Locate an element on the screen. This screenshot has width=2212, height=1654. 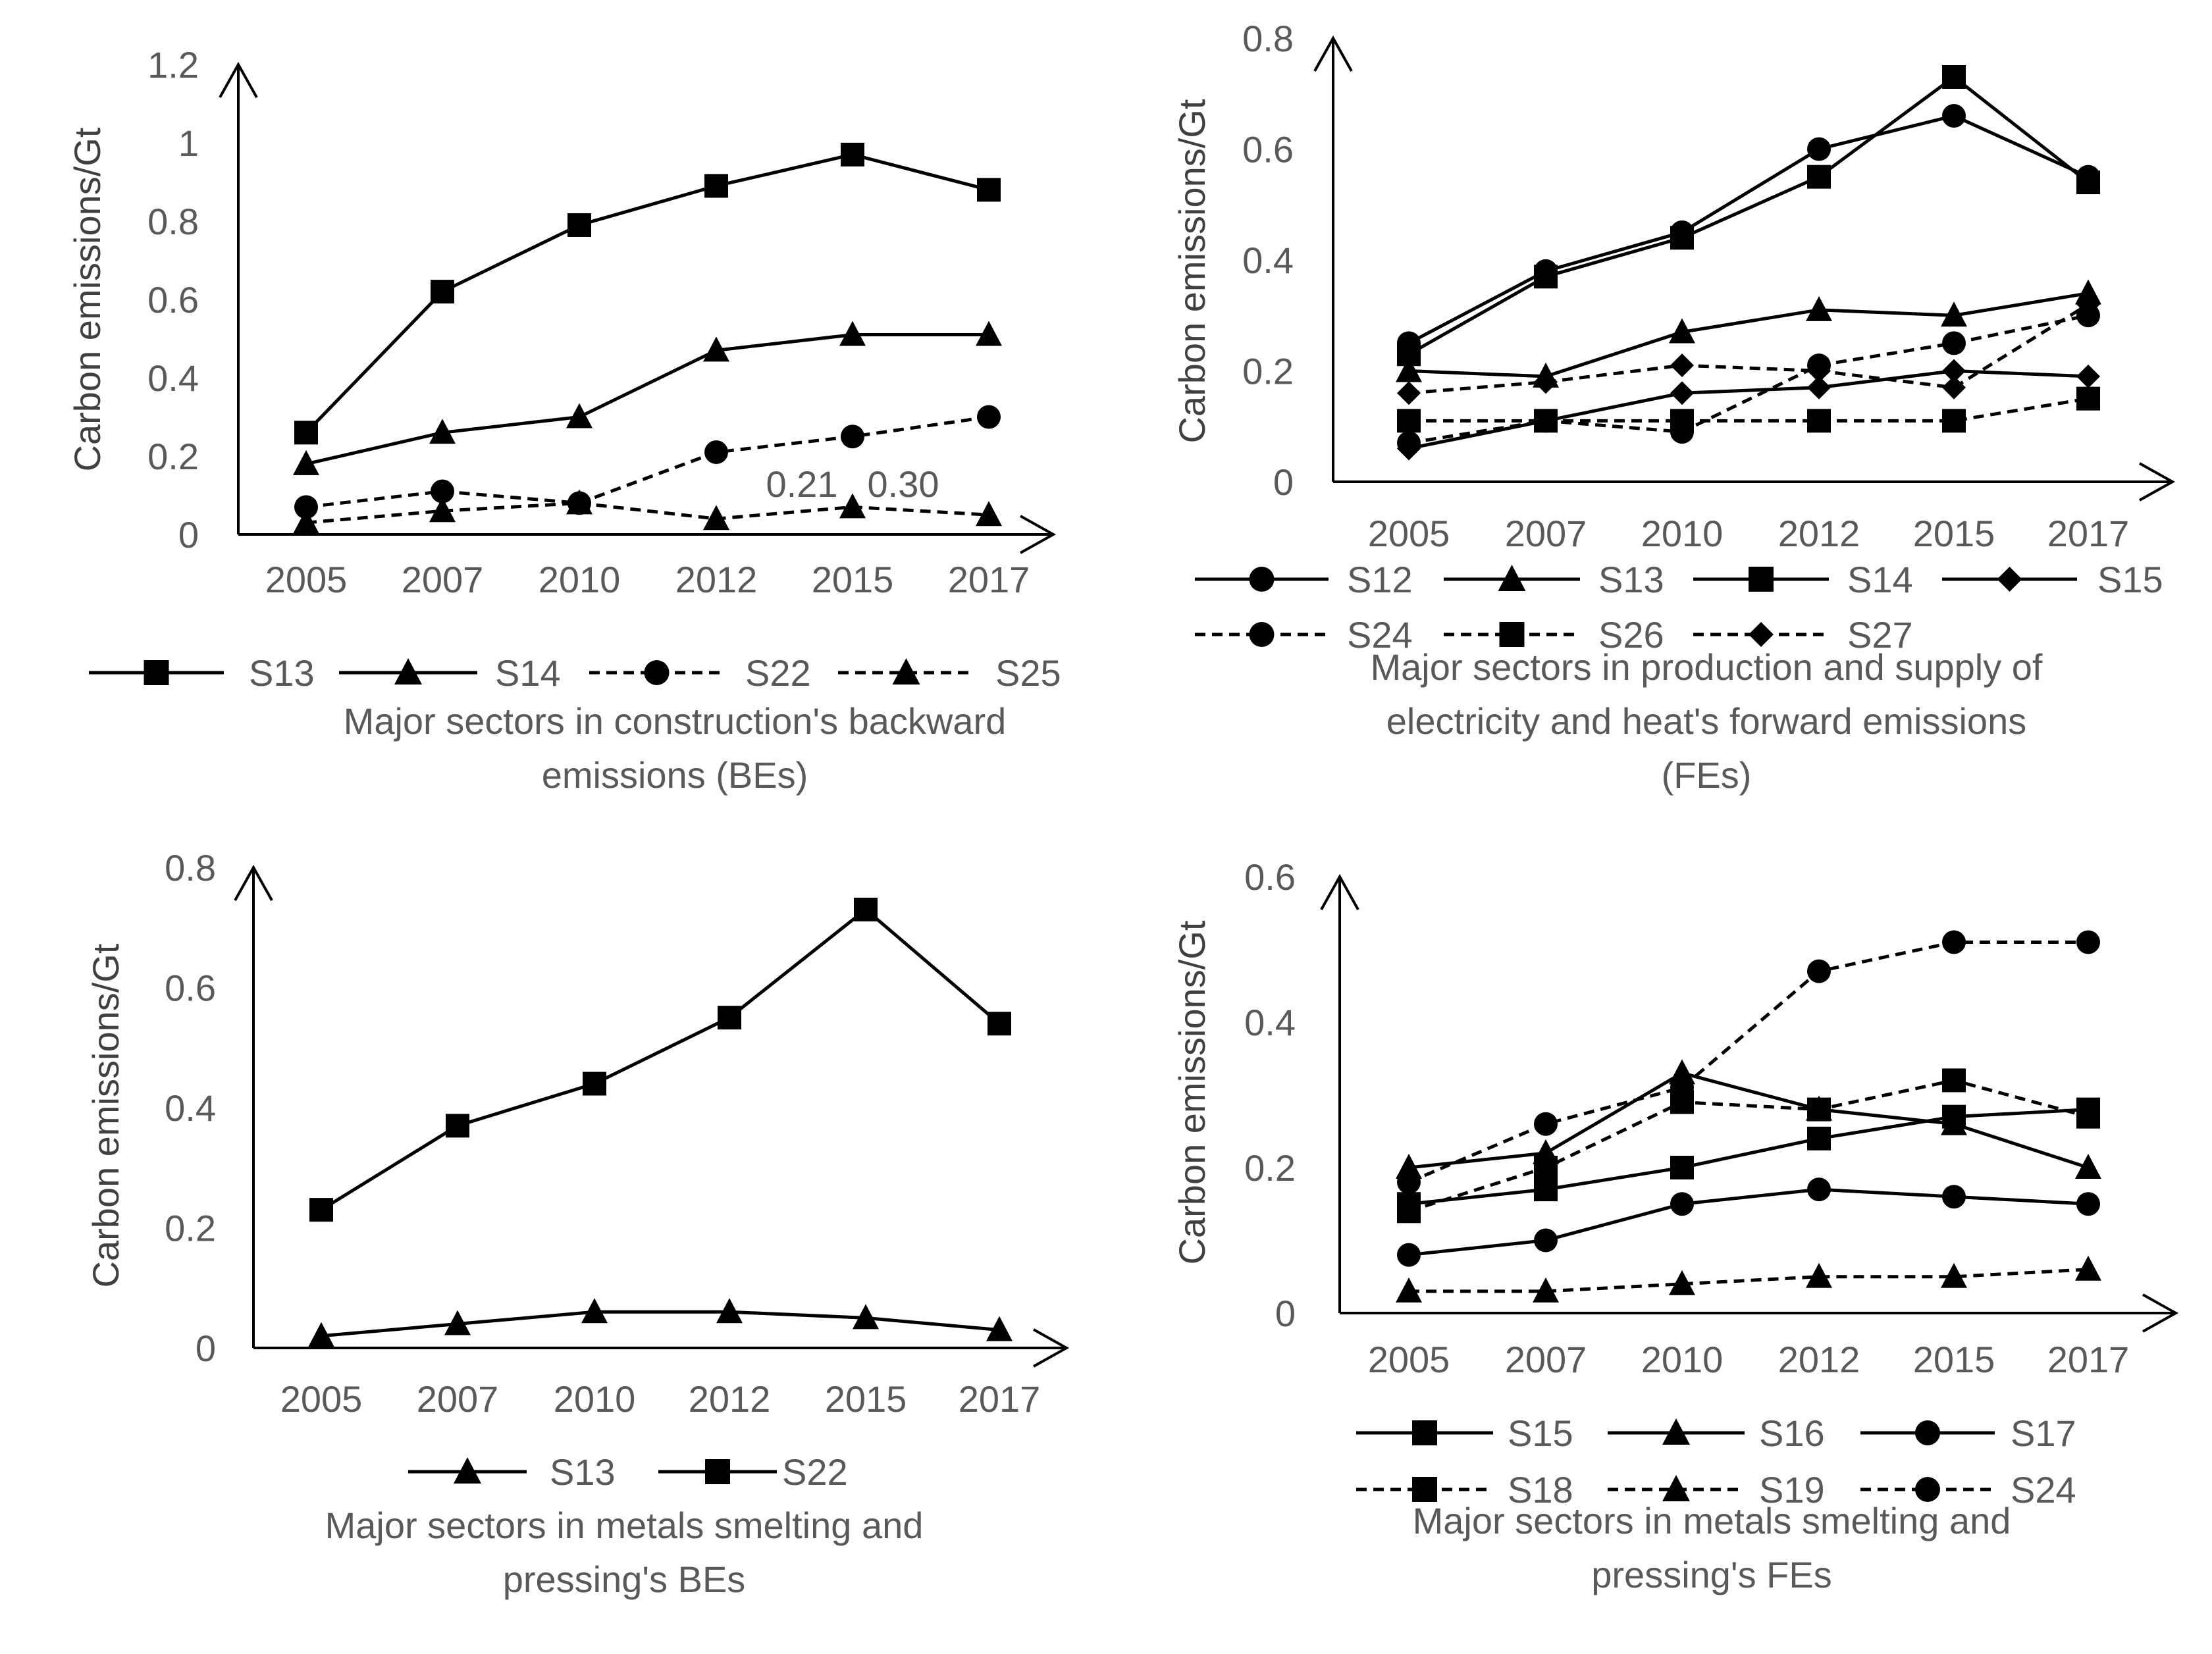
chart-2-point-s12 is located at coordinates (1954, 116).